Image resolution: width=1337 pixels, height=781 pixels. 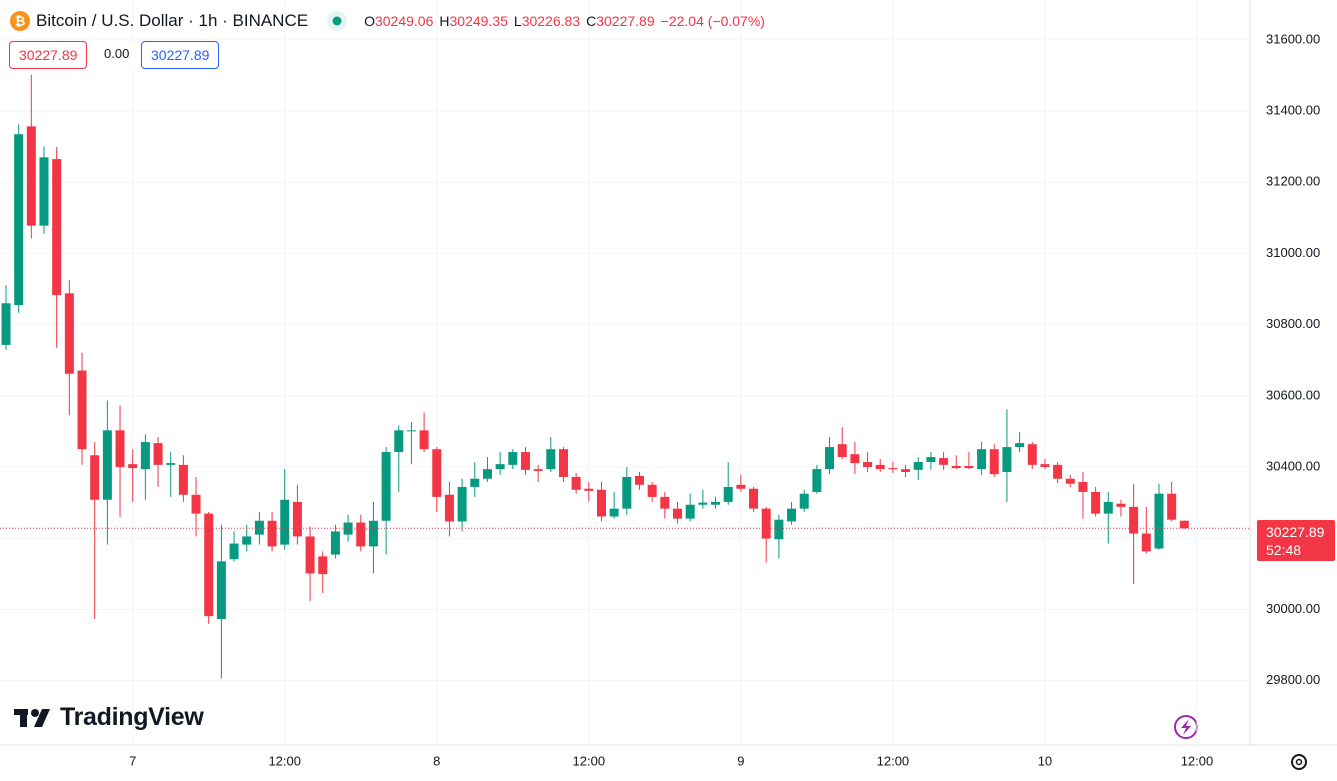 I want to click on symbol-title: Bitcoin / U.S. Dollar · 1h · BINANCE, so click(x=172, y=20).